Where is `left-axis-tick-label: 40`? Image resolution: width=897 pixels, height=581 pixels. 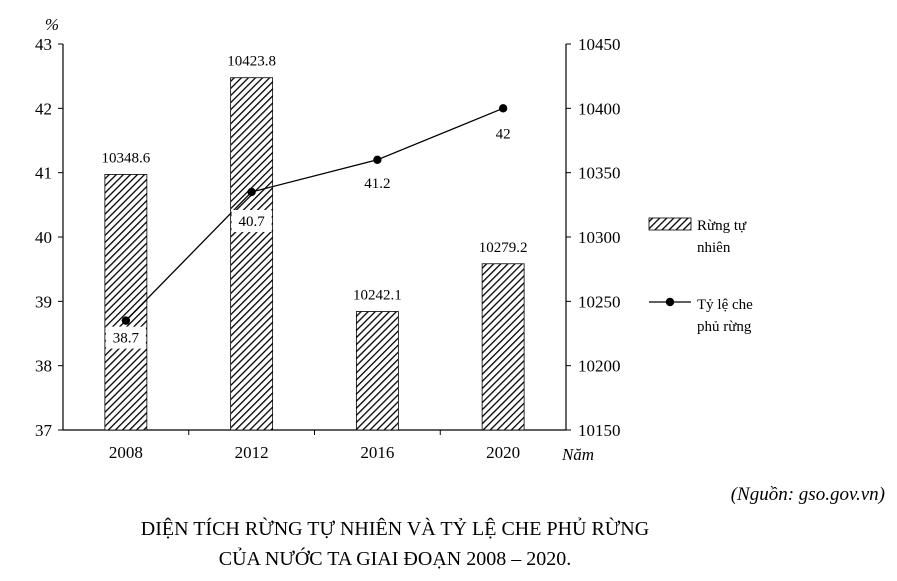
left-axis-tick-label: 40 is located at coordinates (43, 237).